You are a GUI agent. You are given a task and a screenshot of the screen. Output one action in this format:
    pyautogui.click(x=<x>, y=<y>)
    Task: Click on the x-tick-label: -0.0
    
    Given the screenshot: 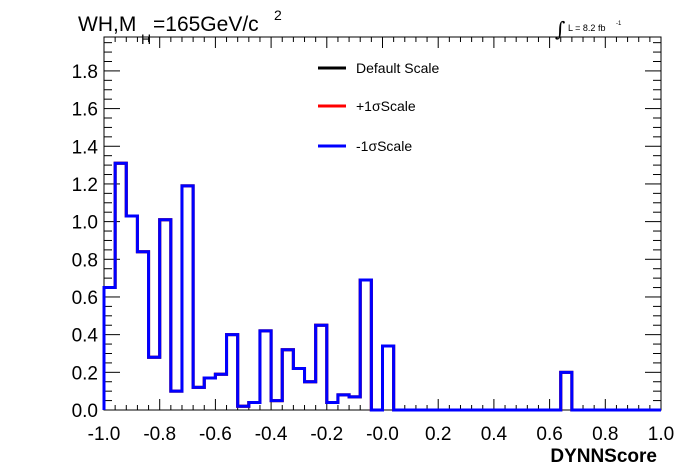 What is the action you would take?
    pyautogui.click(x=382, y=434)
    